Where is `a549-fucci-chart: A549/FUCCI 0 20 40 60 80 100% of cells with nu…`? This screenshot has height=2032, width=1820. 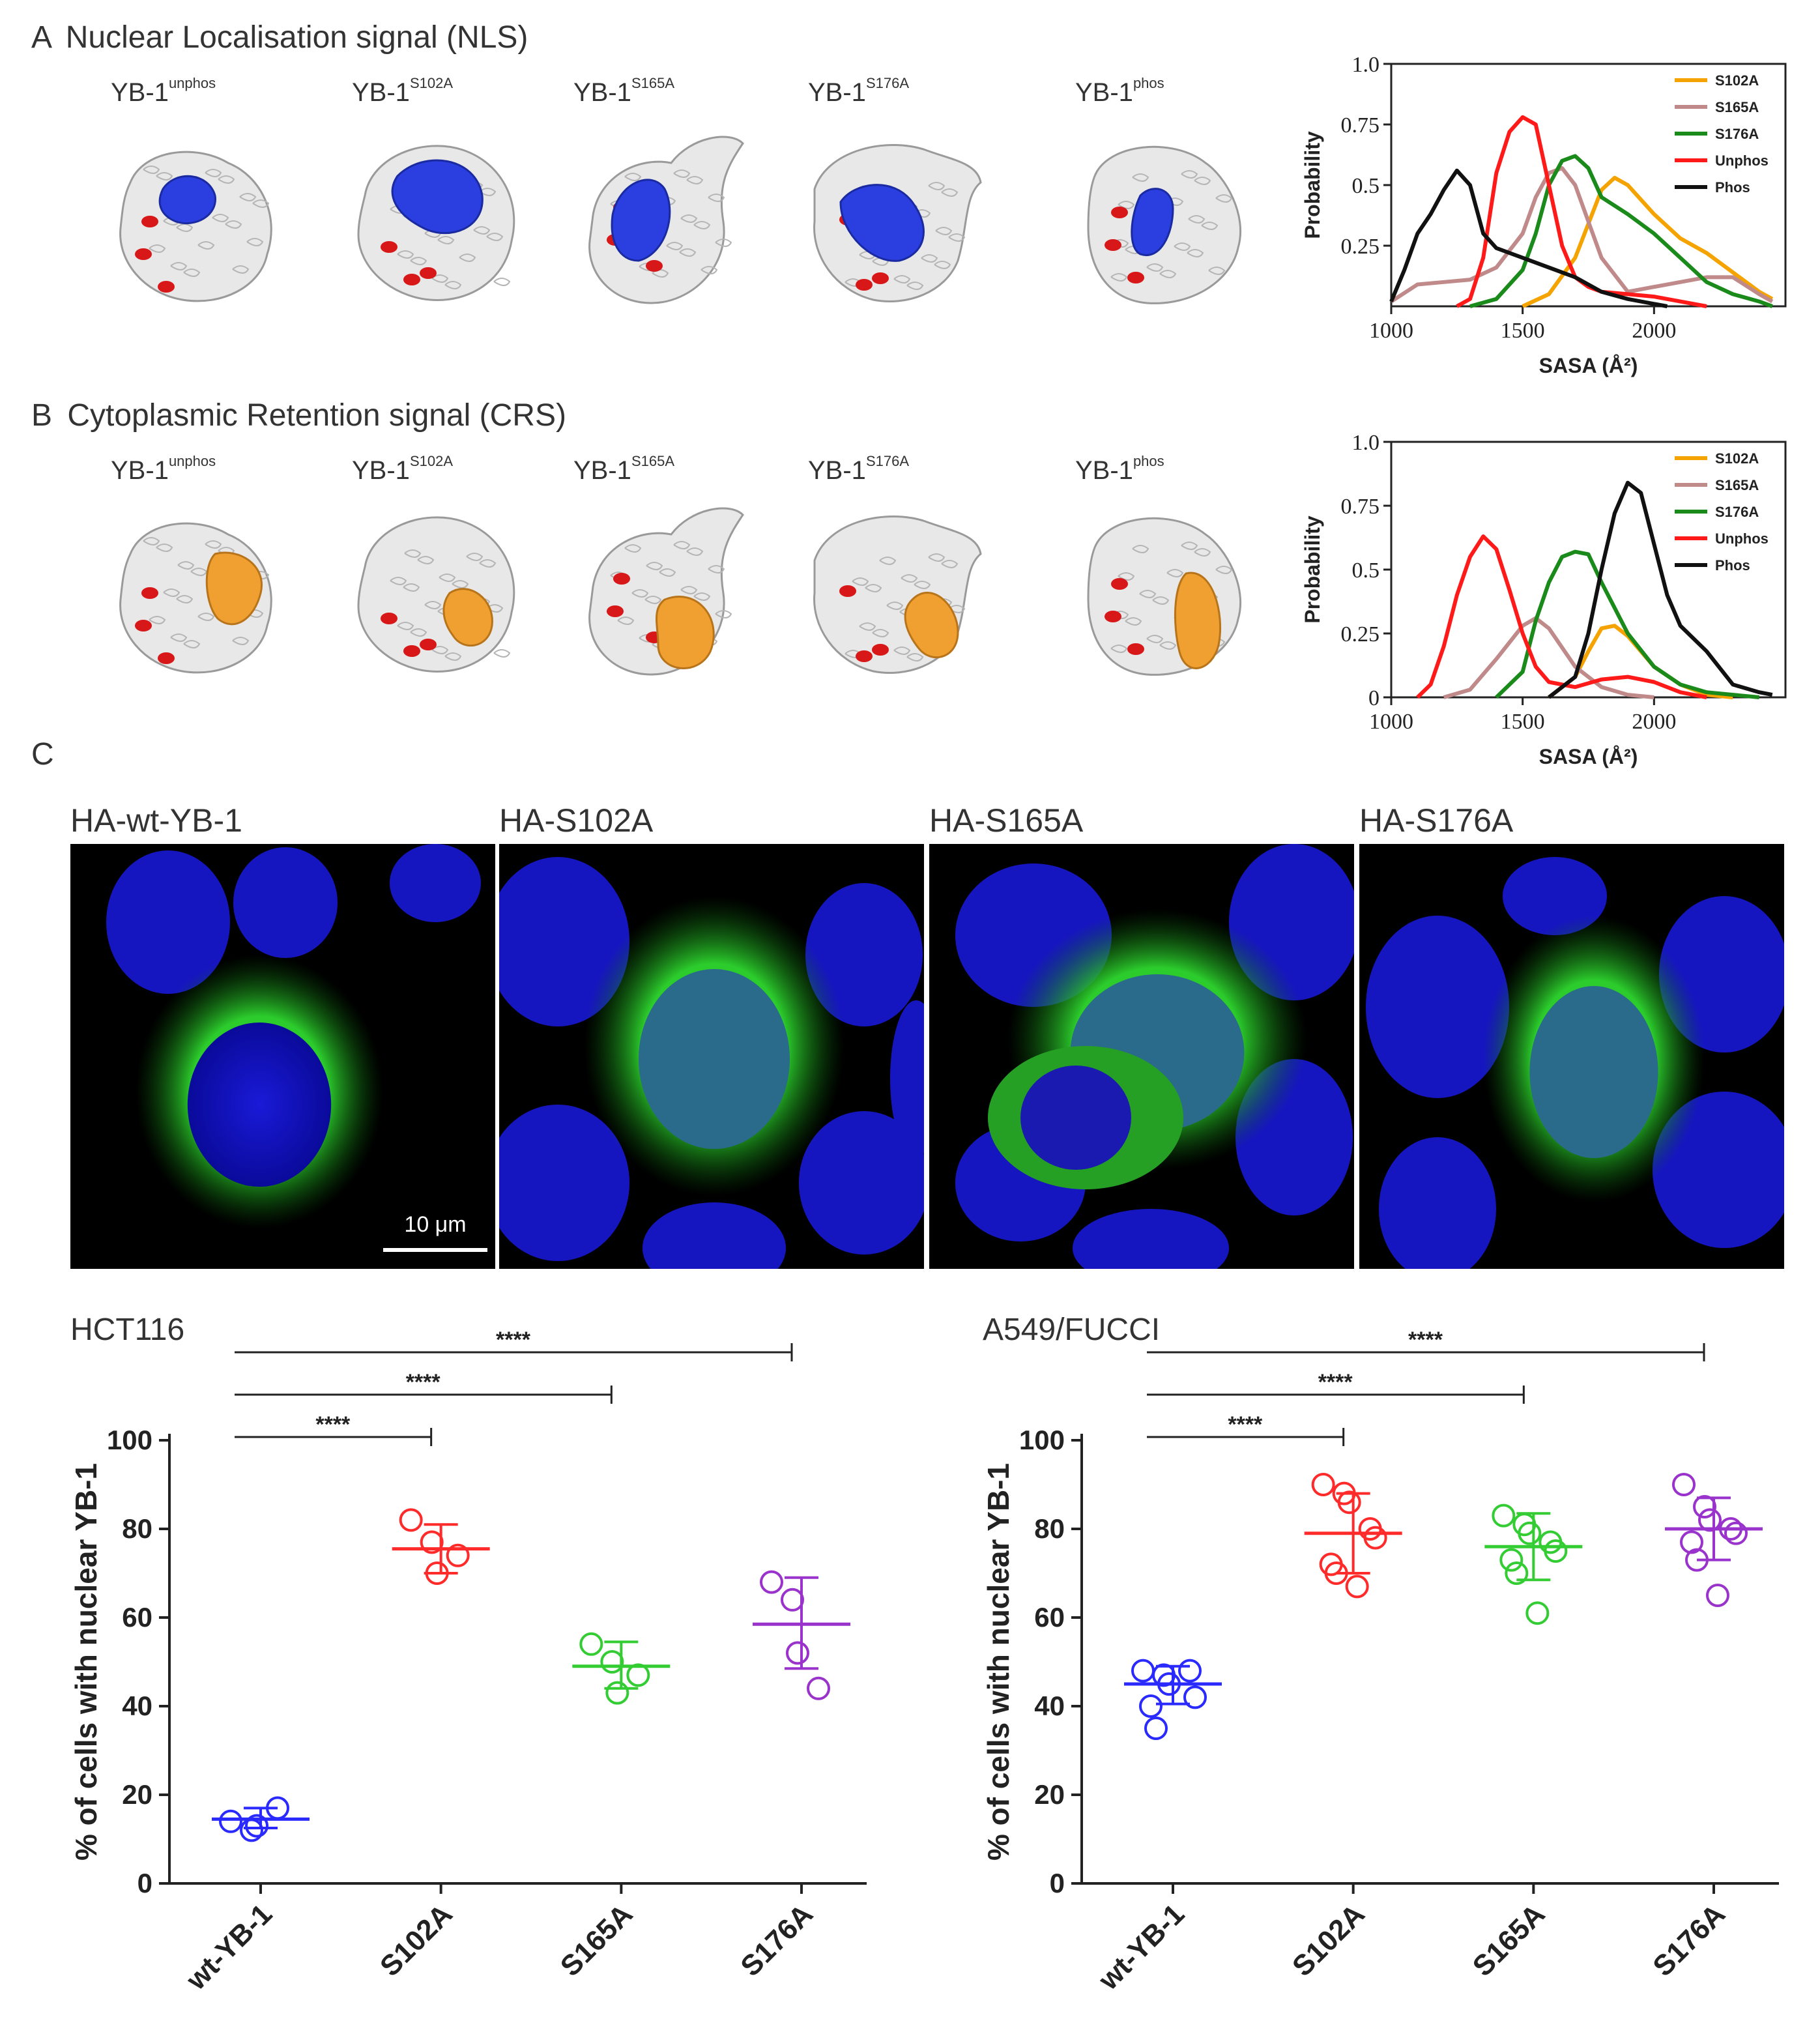
a549-fucci-chart: A549/FUCCI 0 20 40 60 80 100% of cells with nu… is located at coordinates (1380, 1655).